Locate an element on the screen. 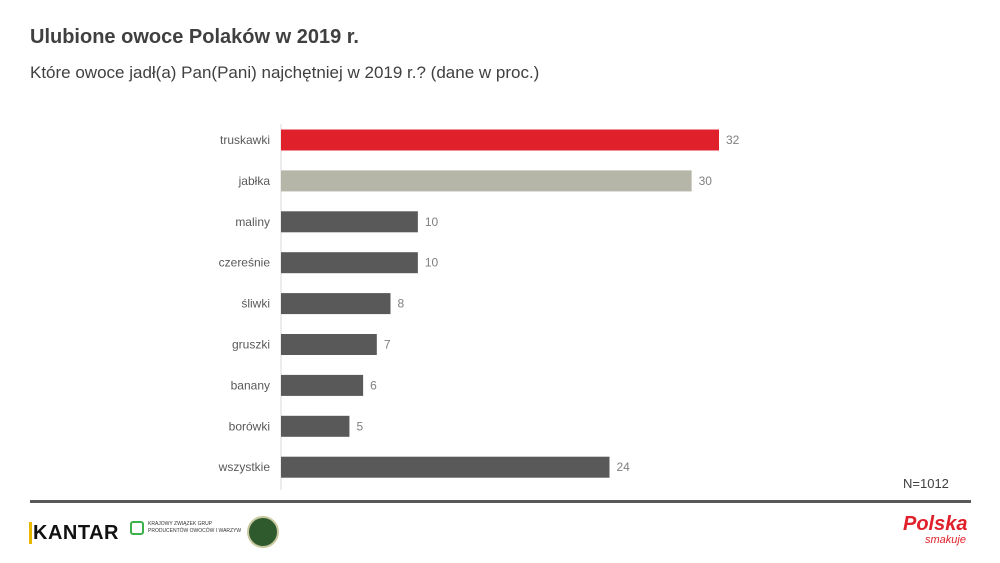 The width and height of the screenshot is (1000, 563). category-label: jabłka is located at coordinates (254, 181).